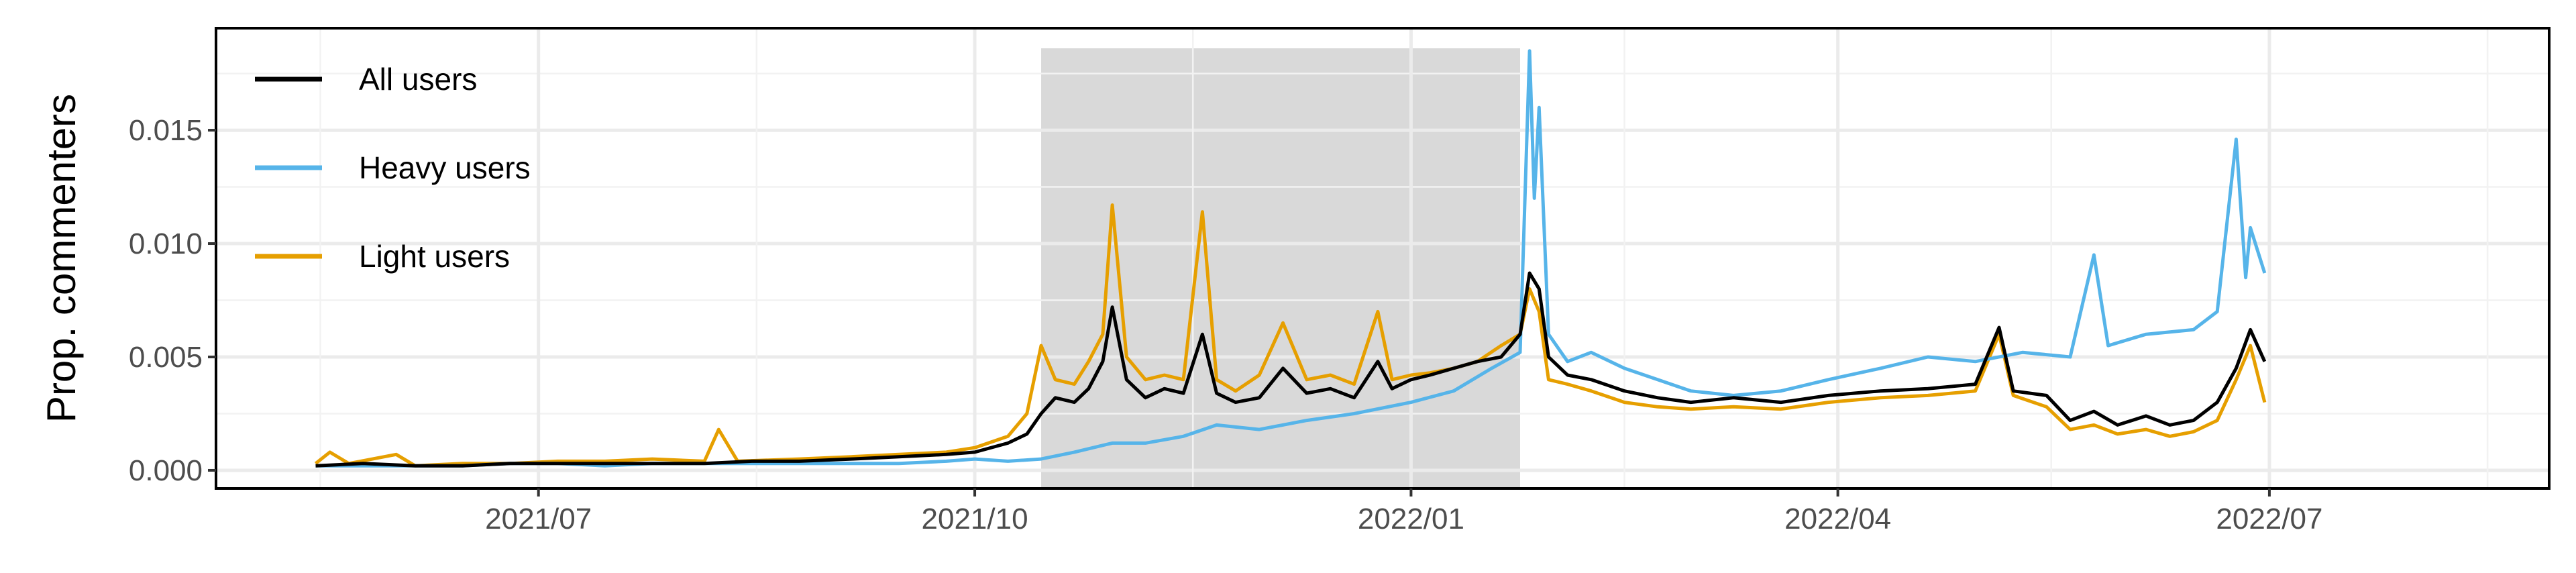 The width and height of the screenshot is (2576, 573). I want to click on x-tick-label: 2021/10, so click(975, 519).